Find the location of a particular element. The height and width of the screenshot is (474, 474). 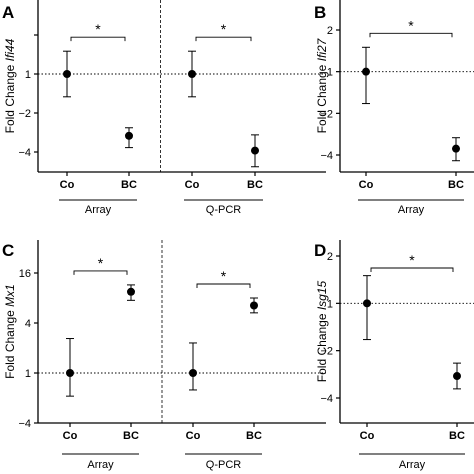

panel-letter-b: B is located at coordinates (320, 12).